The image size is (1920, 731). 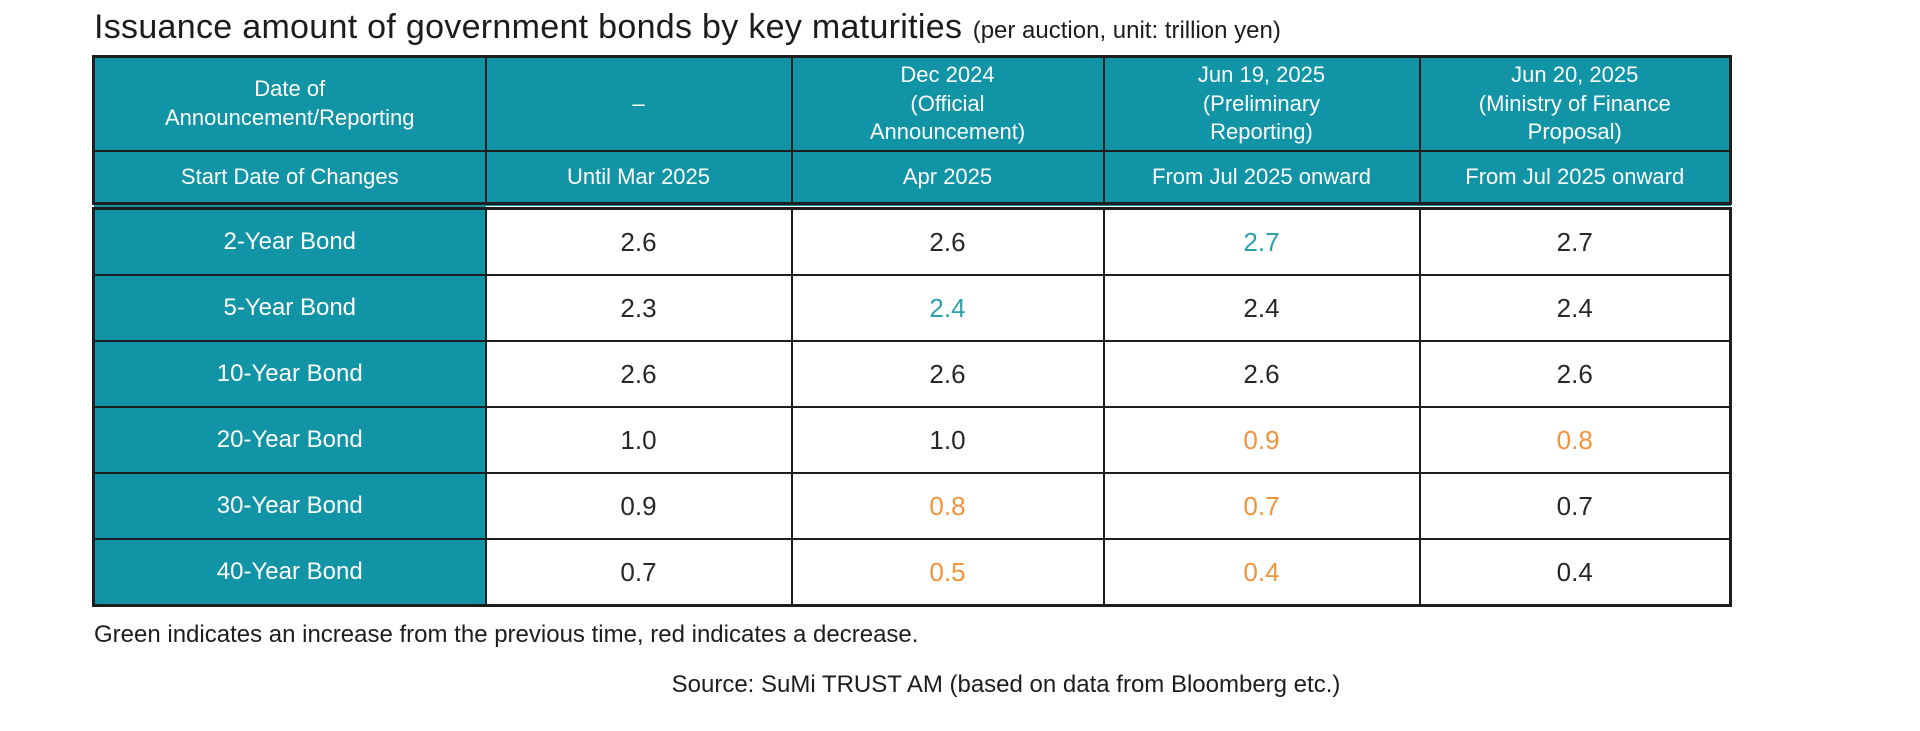 What do you see at coordinates (947, 180) in the screenshot?
I see `header-cell-apr-2025: Apr 2025` at bounding box center [947, 180].